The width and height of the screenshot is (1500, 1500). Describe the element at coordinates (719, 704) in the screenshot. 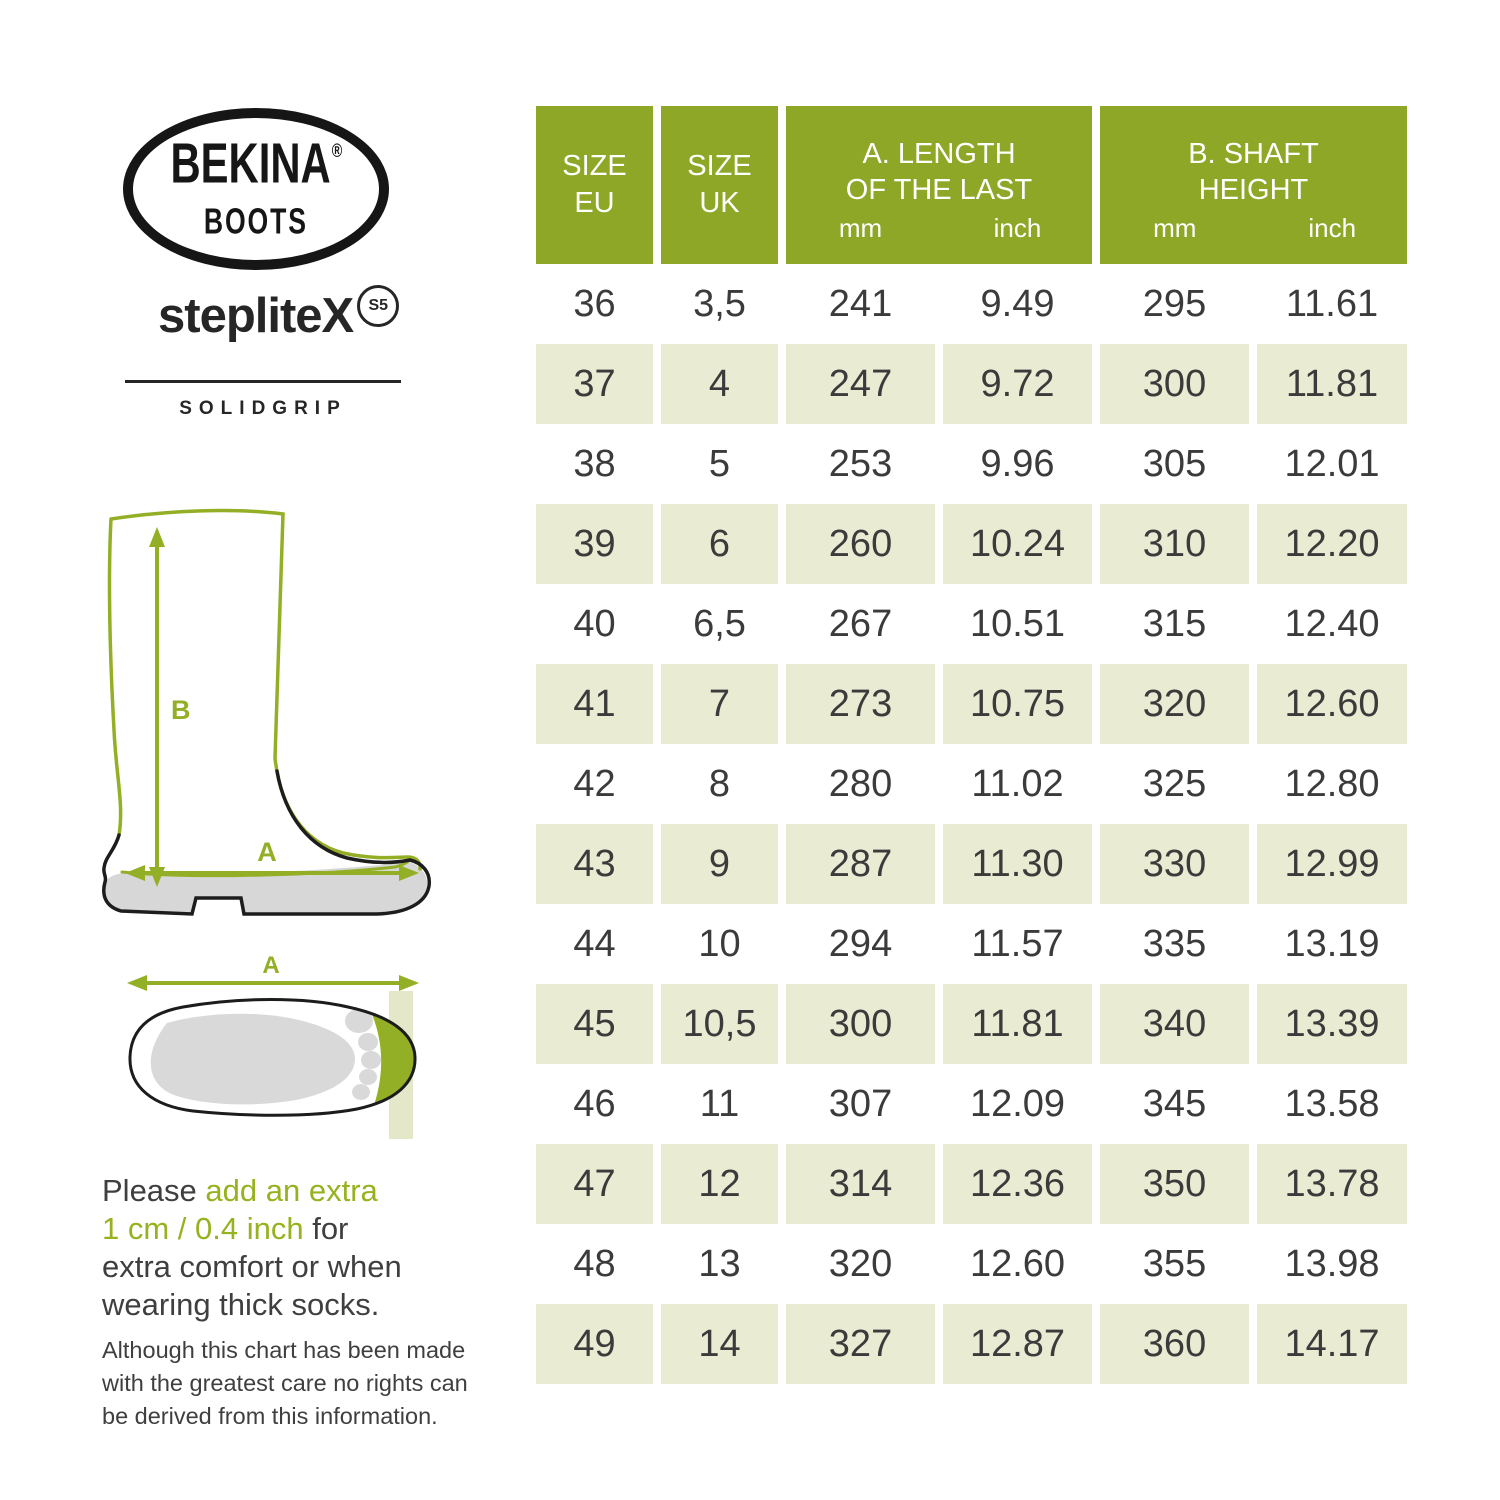

I see `size-cell: 7` at that location.